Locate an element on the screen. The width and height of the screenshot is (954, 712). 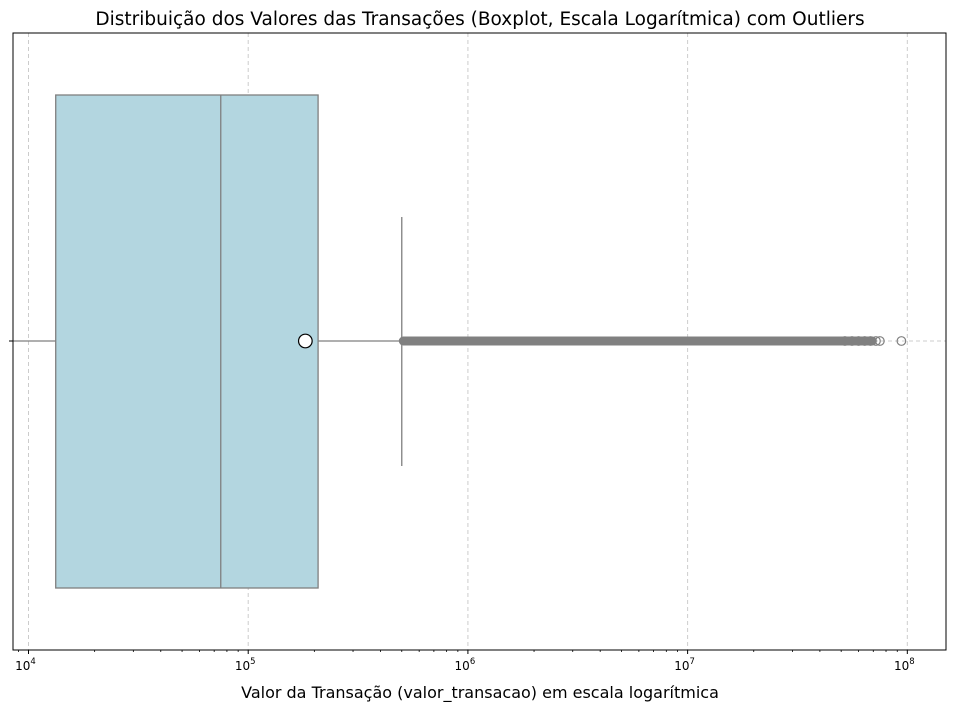
outliers is located at coordinates (652, 341).